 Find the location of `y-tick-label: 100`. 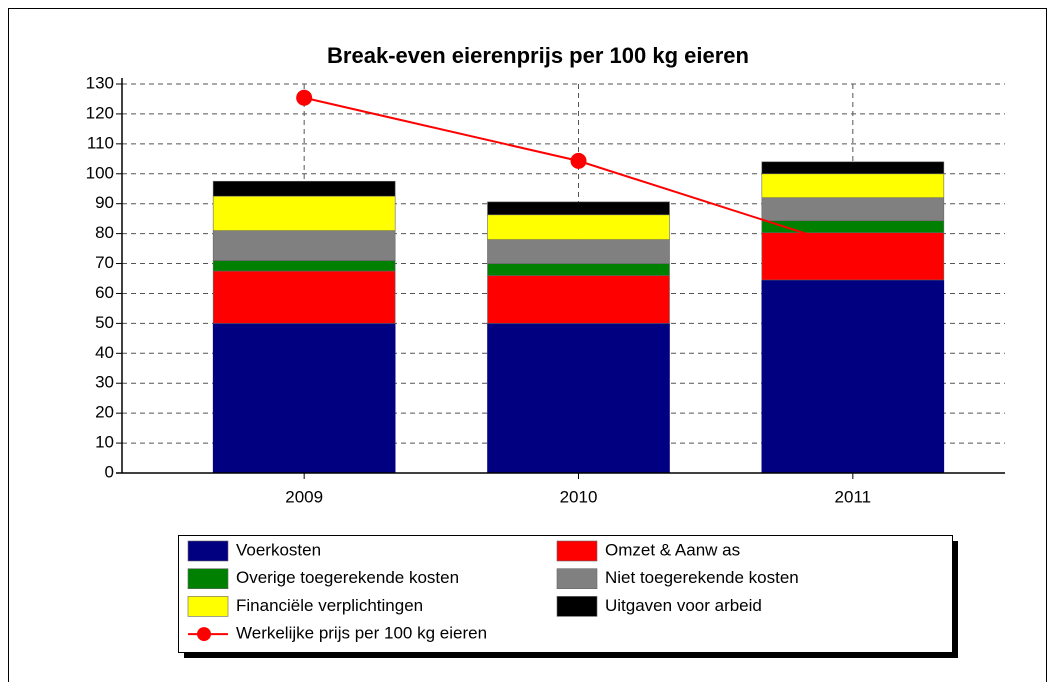

y-tick-label: 100 is located at coordinates (100, 172).